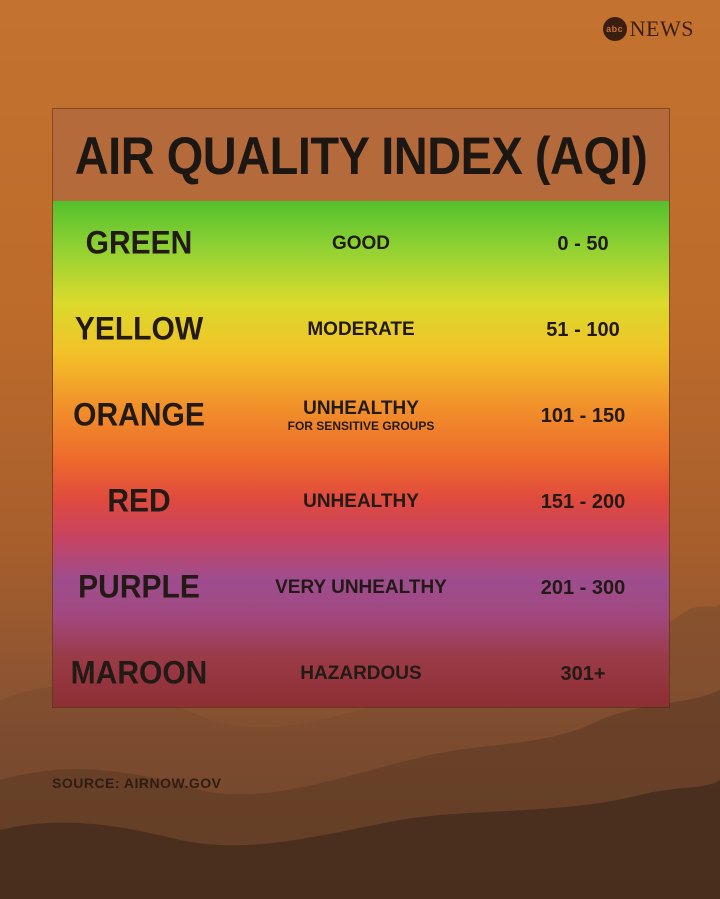  I want to click on aqi-row-maroon: MAROON HAZARDOUS 301+, so click(361, 674).